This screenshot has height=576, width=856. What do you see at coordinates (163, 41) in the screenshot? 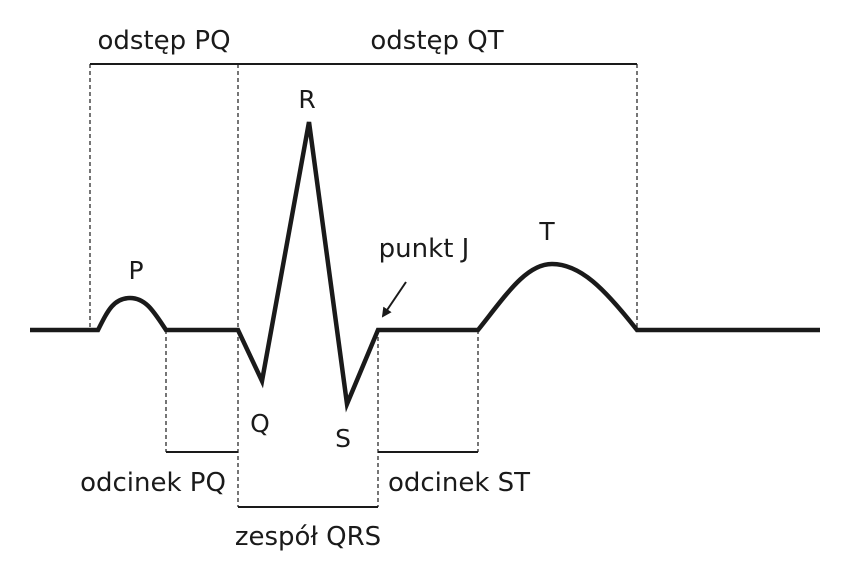
I see `pq-interval-label: odstęp PQ` at bounding box center [163, 41].